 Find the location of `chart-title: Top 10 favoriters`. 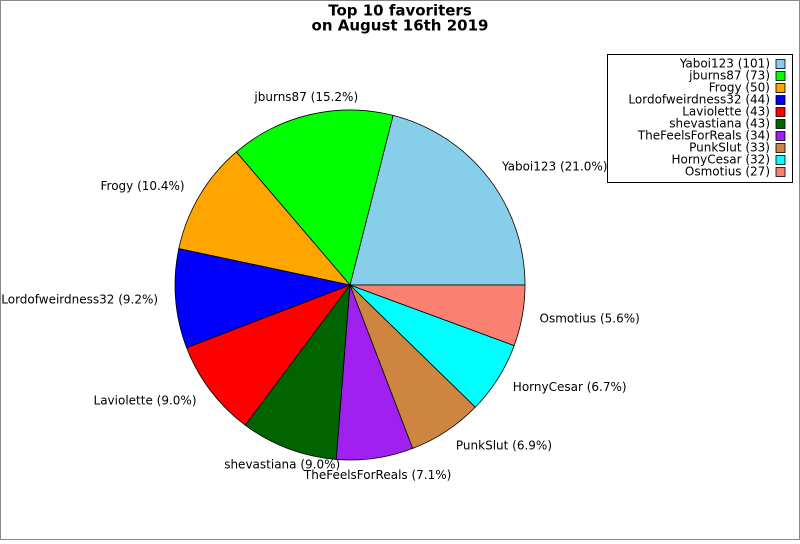

chart-title: Top 10 favoriters is located at coordinates (400, 11).